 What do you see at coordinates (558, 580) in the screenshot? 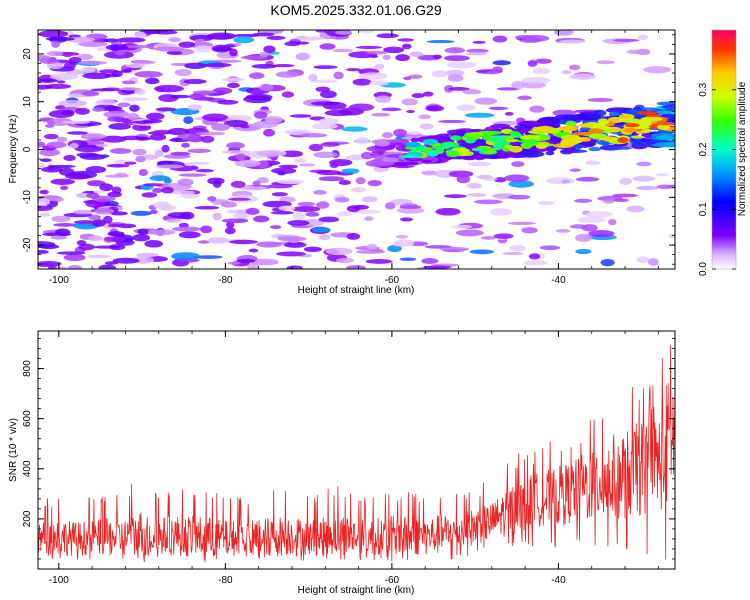
I see `x-tick-label: -40` at bounding box center [558, 580].